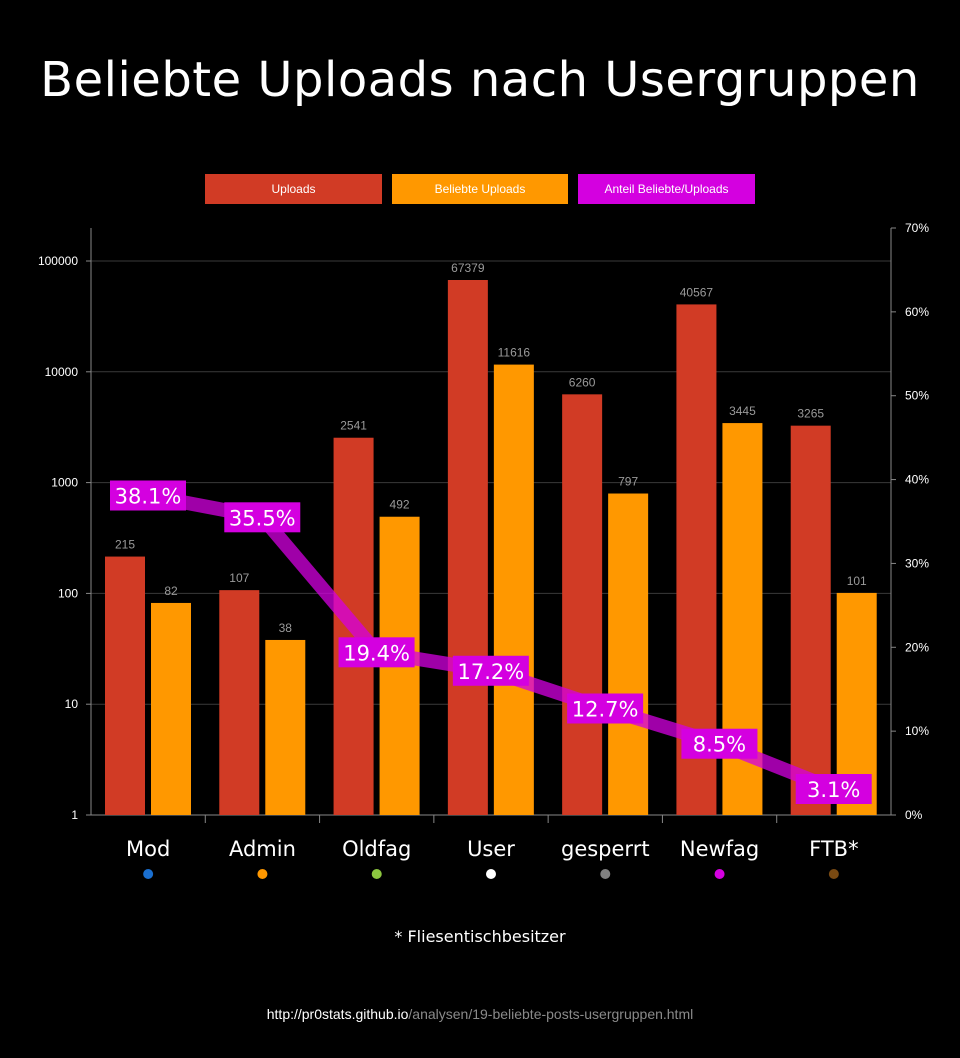 This screenshot has width=960, height=1058. I want to click on bar-value-label: 101, so click(857, 581).